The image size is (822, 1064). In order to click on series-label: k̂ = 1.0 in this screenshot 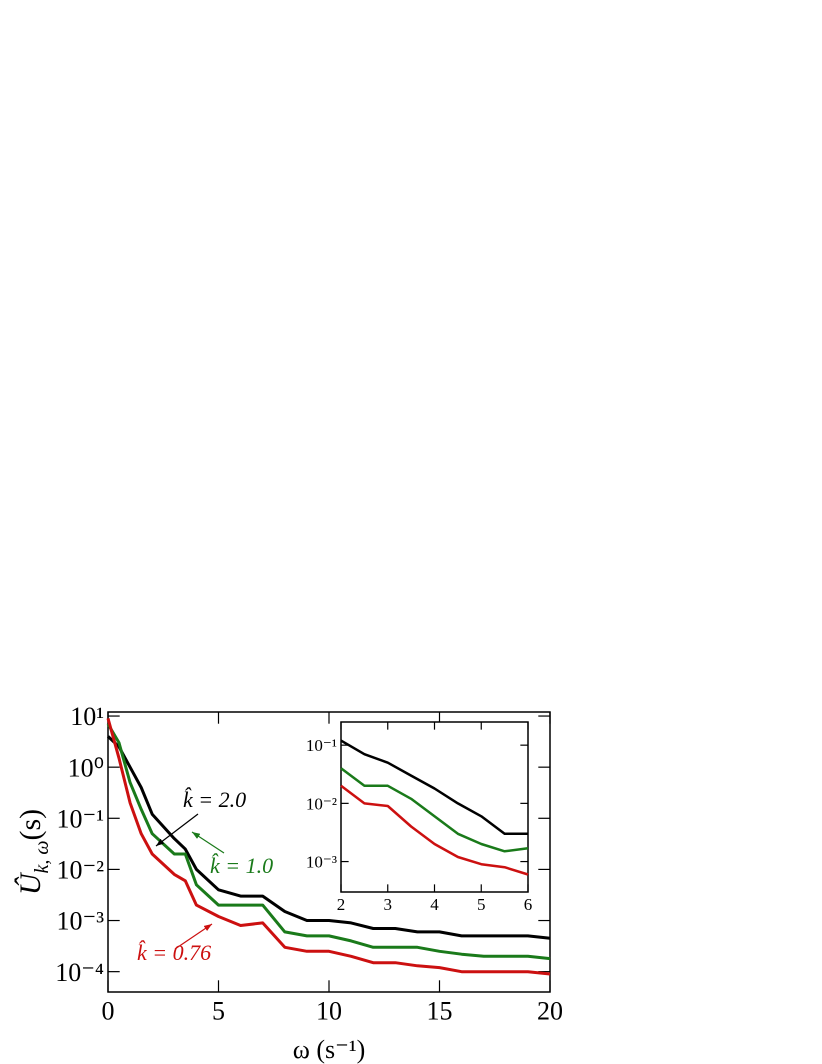, I will do `click(241, 865)`.